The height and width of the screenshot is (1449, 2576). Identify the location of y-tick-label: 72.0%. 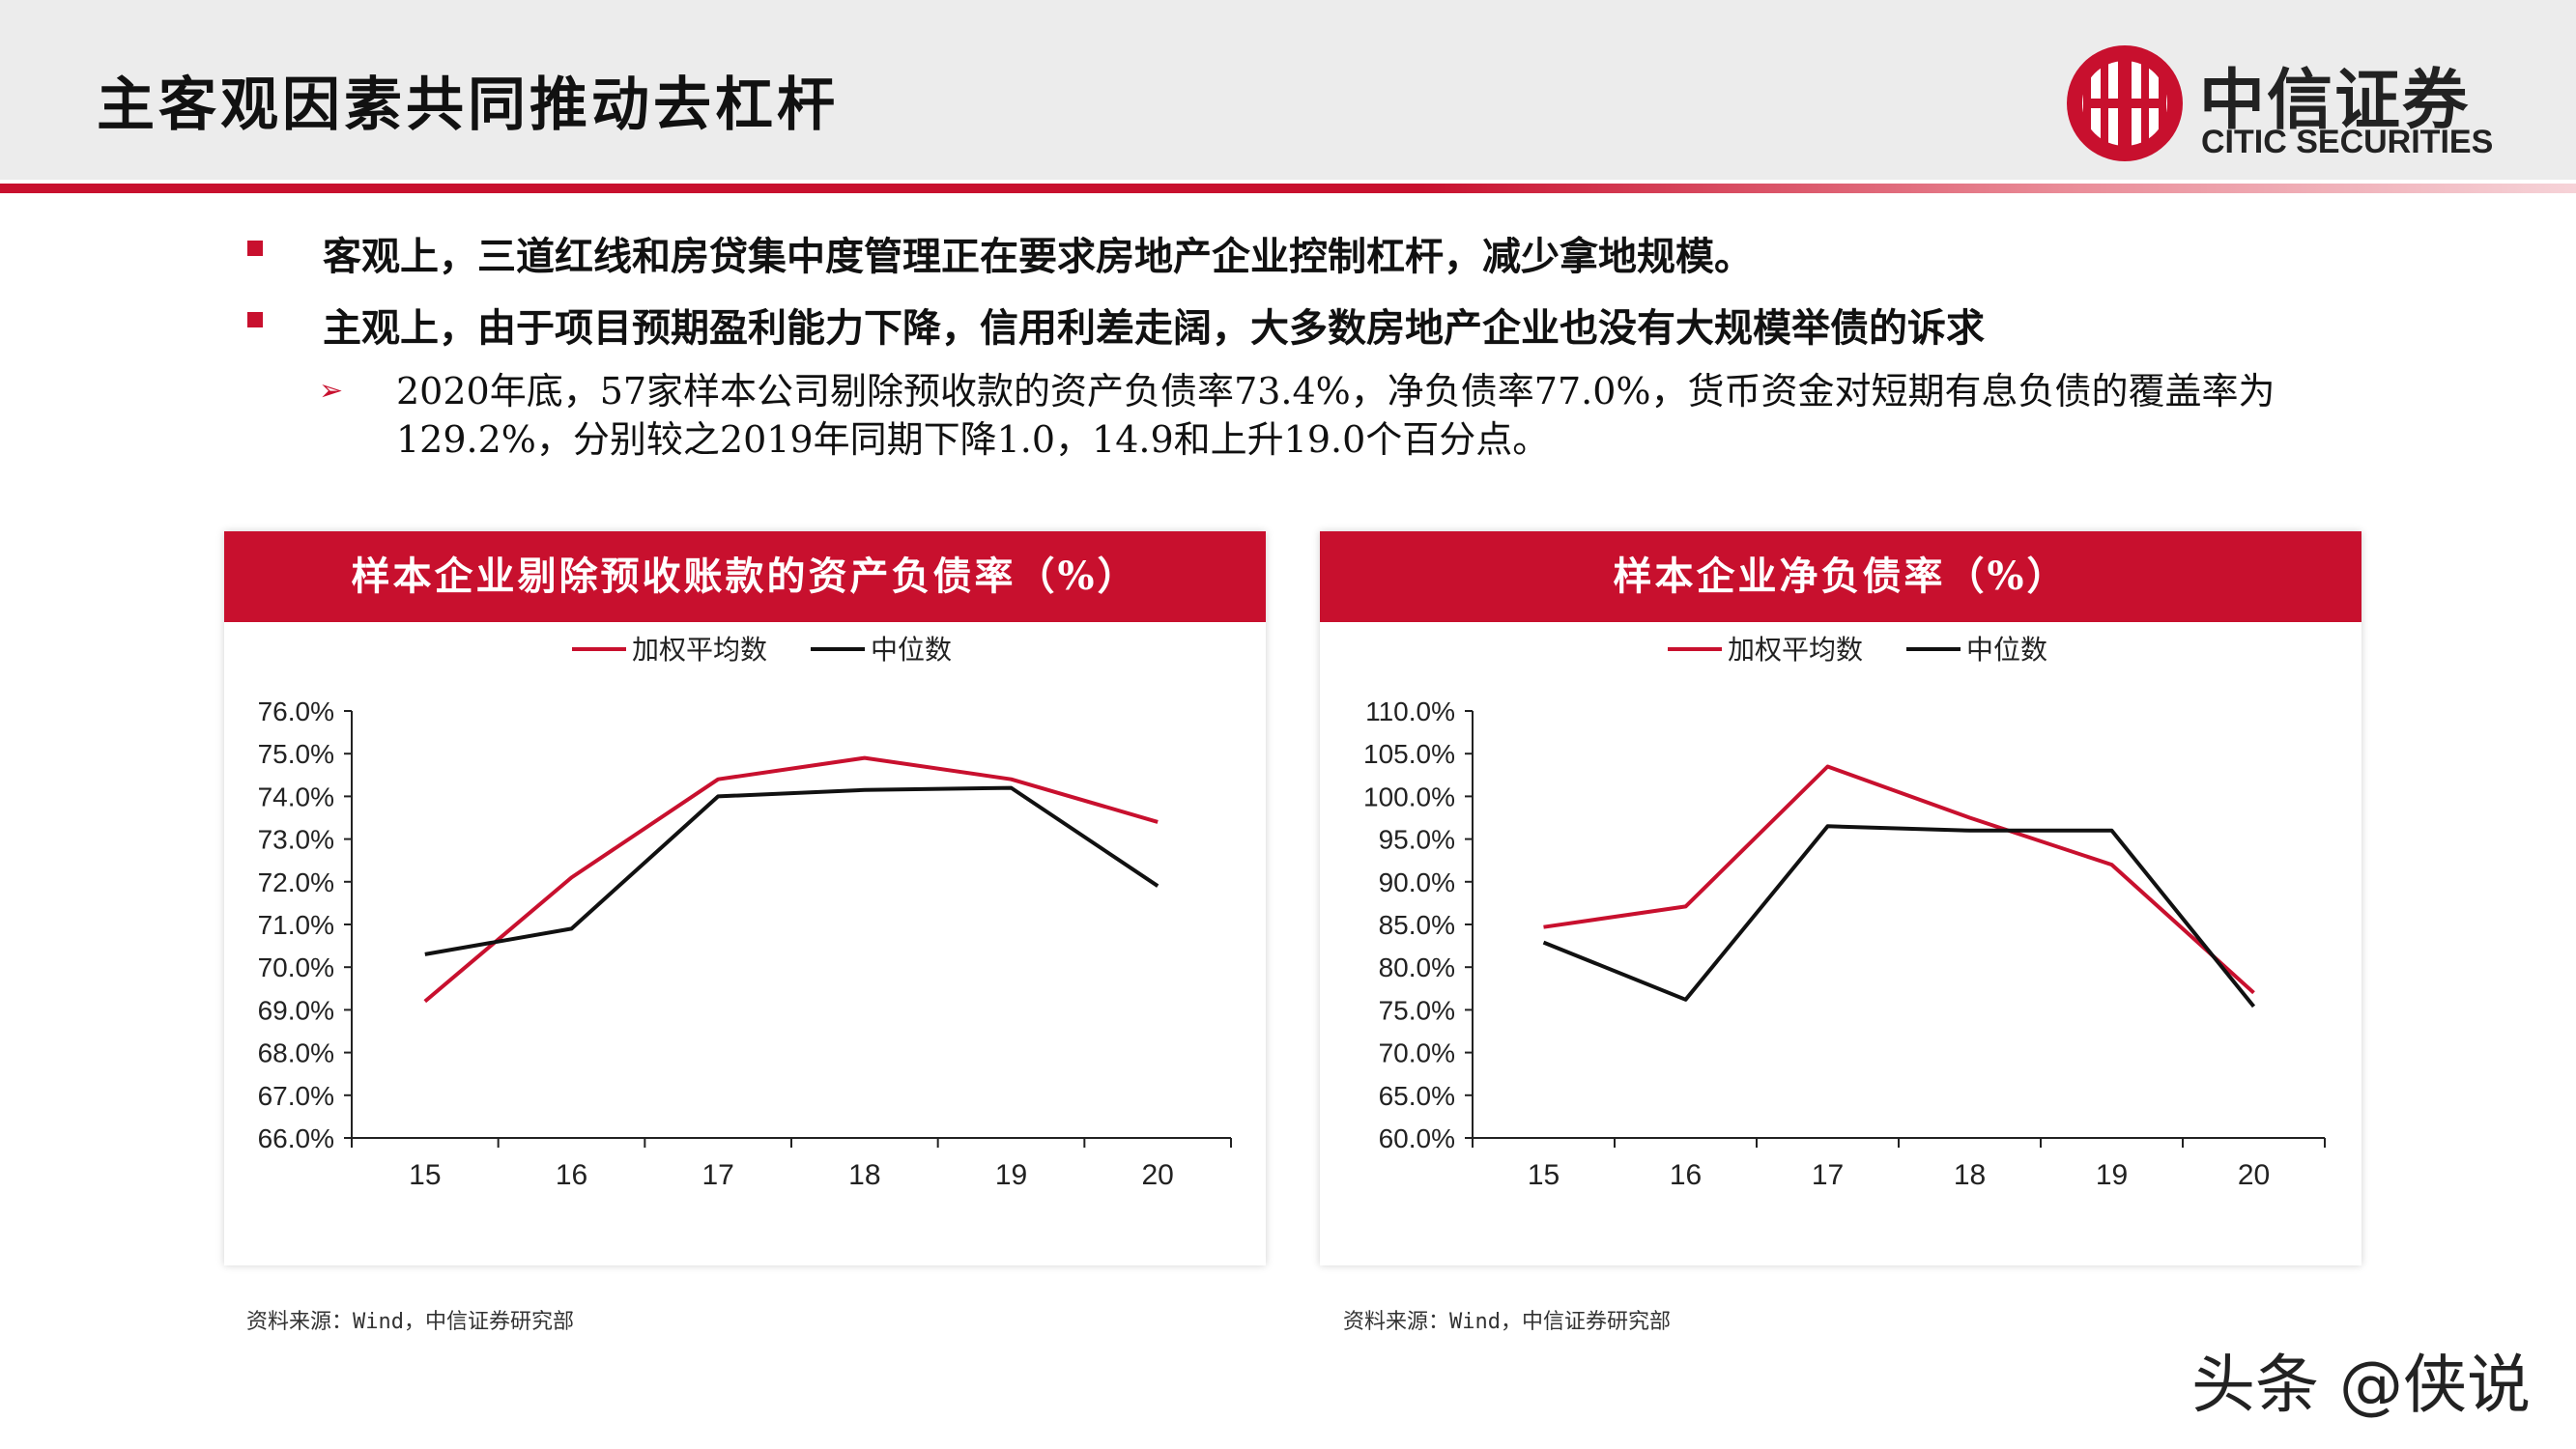
(296, 882).